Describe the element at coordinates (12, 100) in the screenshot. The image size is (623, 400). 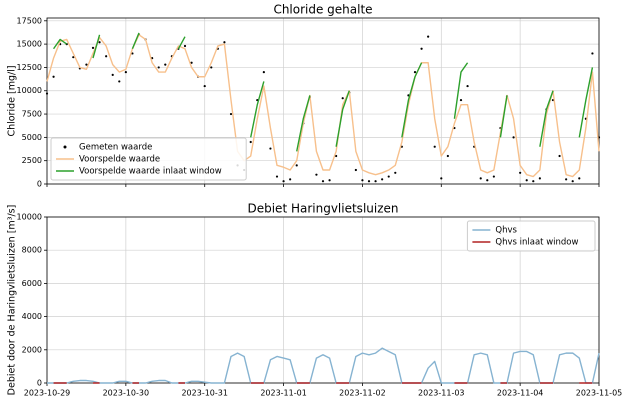
I see `y-axis-label: Chloride [mg/l]` at that location.